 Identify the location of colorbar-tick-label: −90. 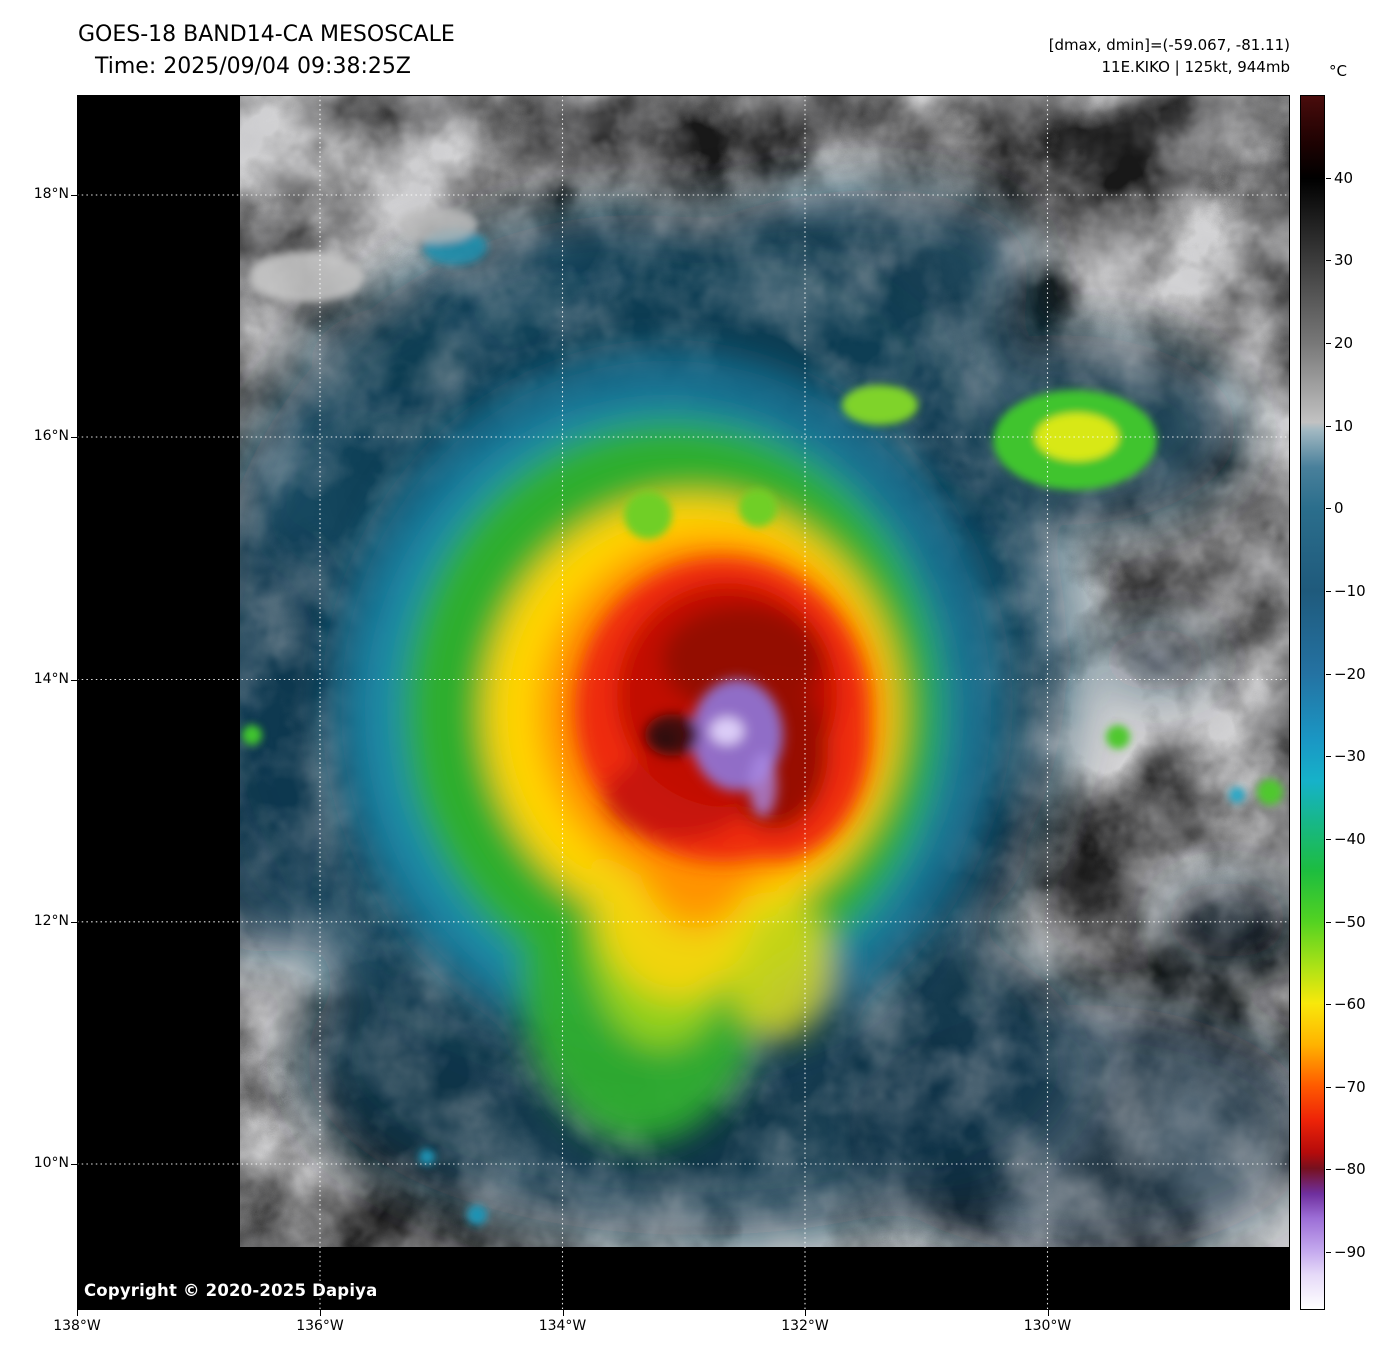
(1350, 1252).